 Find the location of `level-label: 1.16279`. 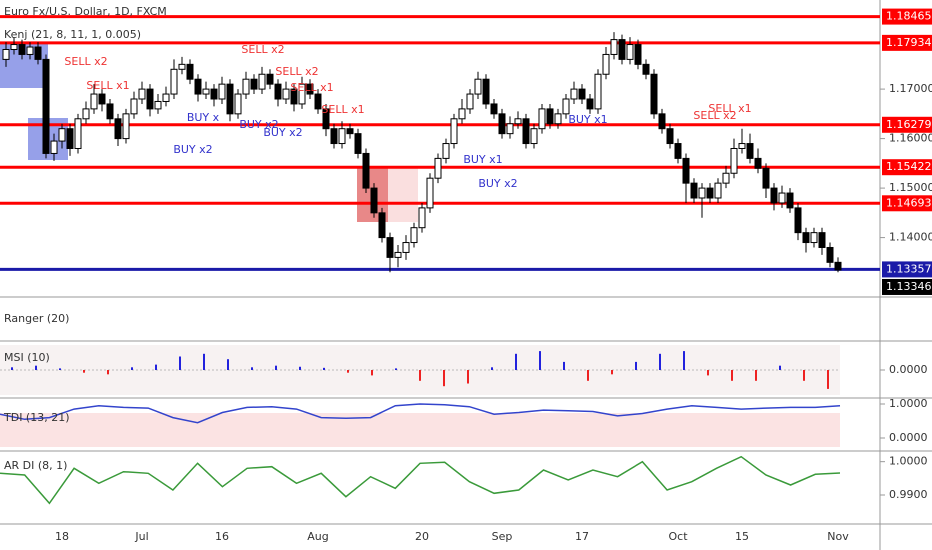

level-label: 1.16279 is located at coordinates (909, 124).